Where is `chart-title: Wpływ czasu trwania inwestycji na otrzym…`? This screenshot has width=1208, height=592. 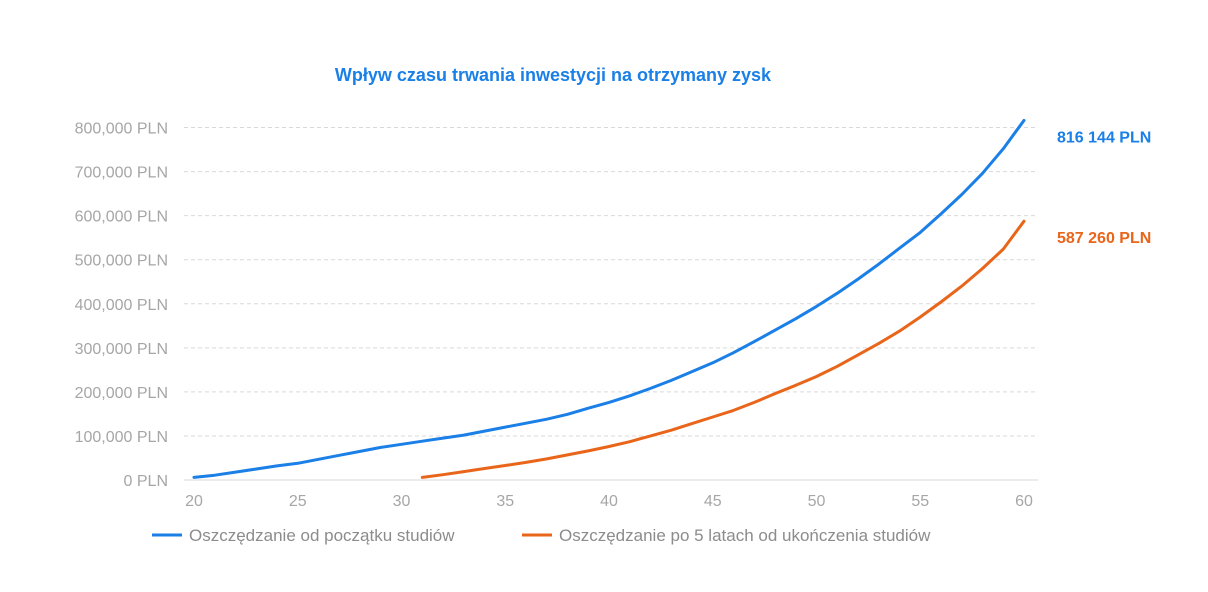
chart-title: Wpływ czasu trwania inwestycji na otrzym… is located at coordinates (553, 75).